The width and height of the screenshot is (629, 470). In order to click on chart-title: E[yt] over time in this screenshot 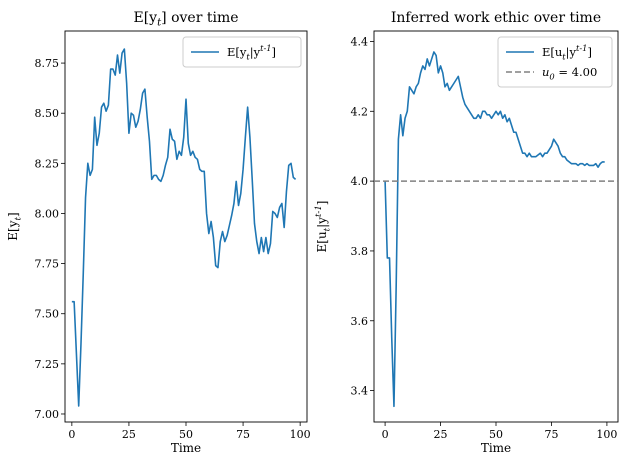, I will do `click(186, 19)`.